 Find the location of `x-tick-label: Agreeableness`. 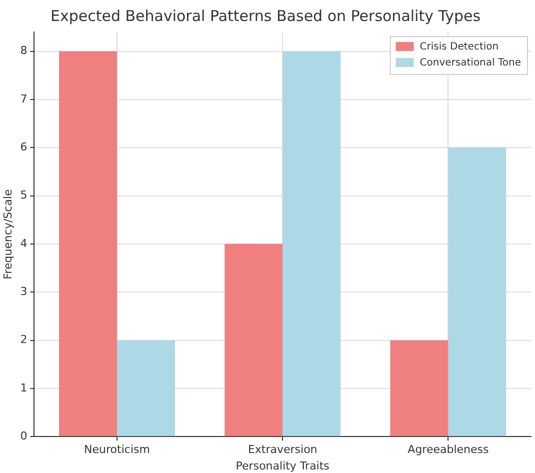

x-tick-label: Agreeableness is located at coordinates (448, 449).